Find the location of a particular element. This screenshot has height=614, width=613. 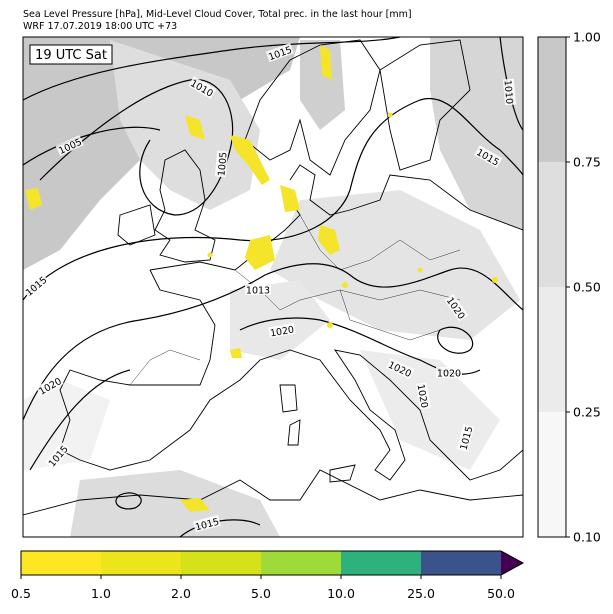

precip-tick-label: 1.0 is located at coordinates (101, 593).